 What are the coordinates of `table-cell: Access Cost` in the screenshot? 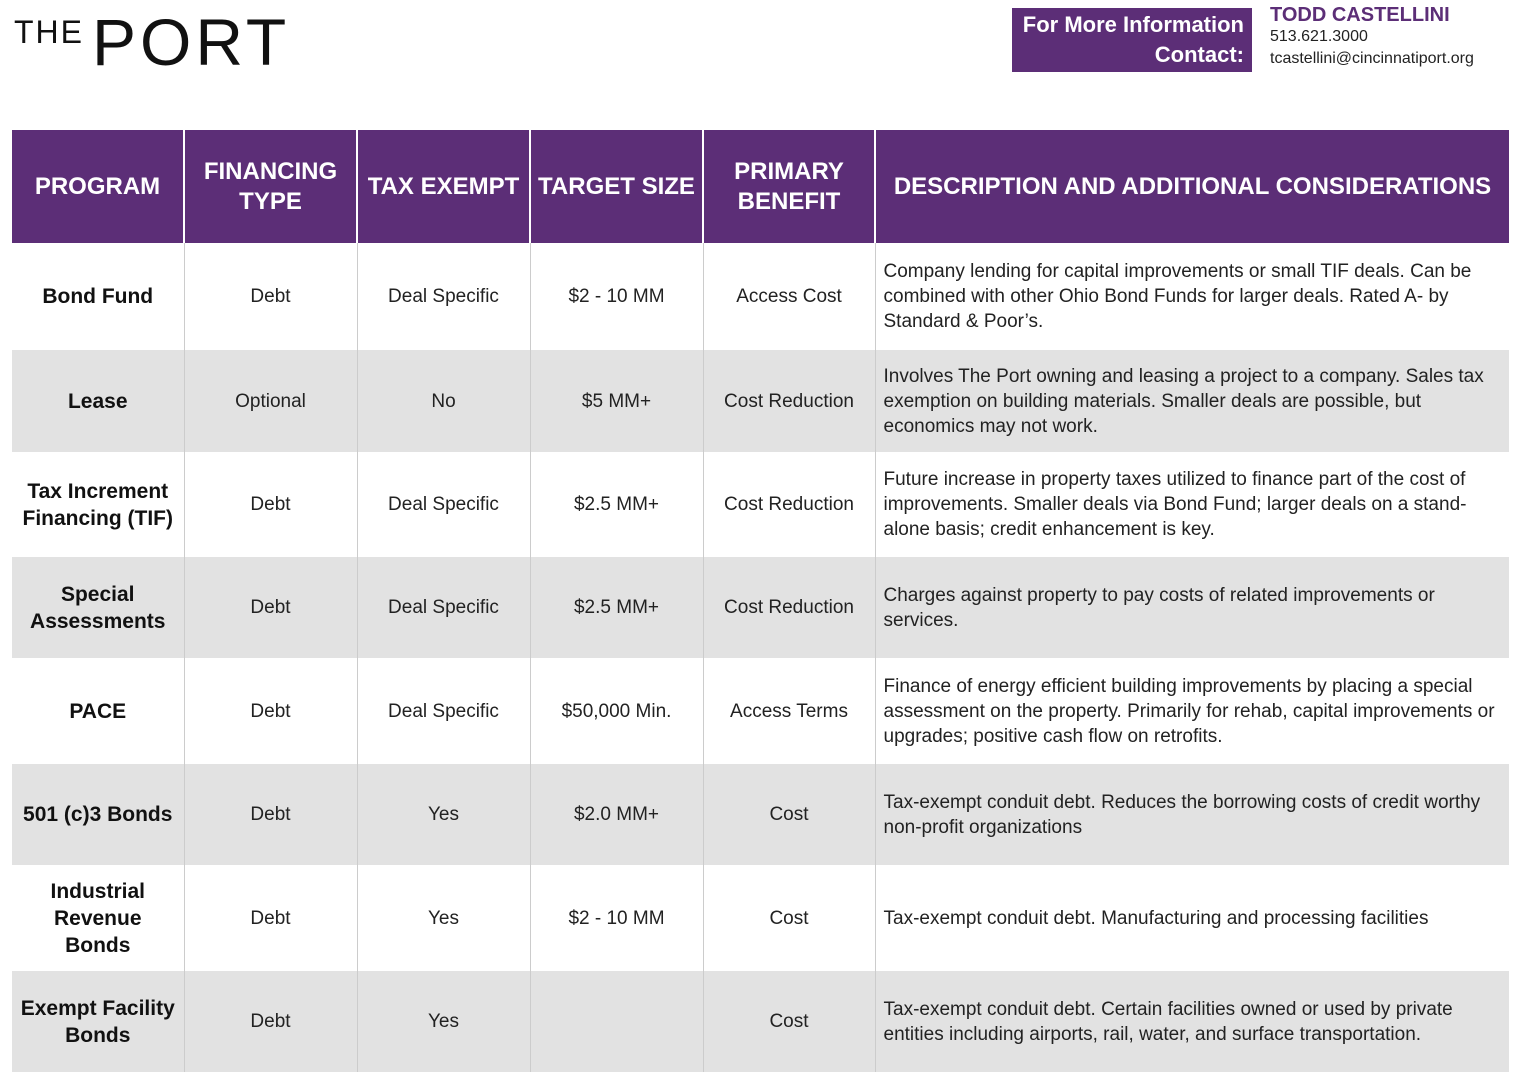 It's located at (788, 296).